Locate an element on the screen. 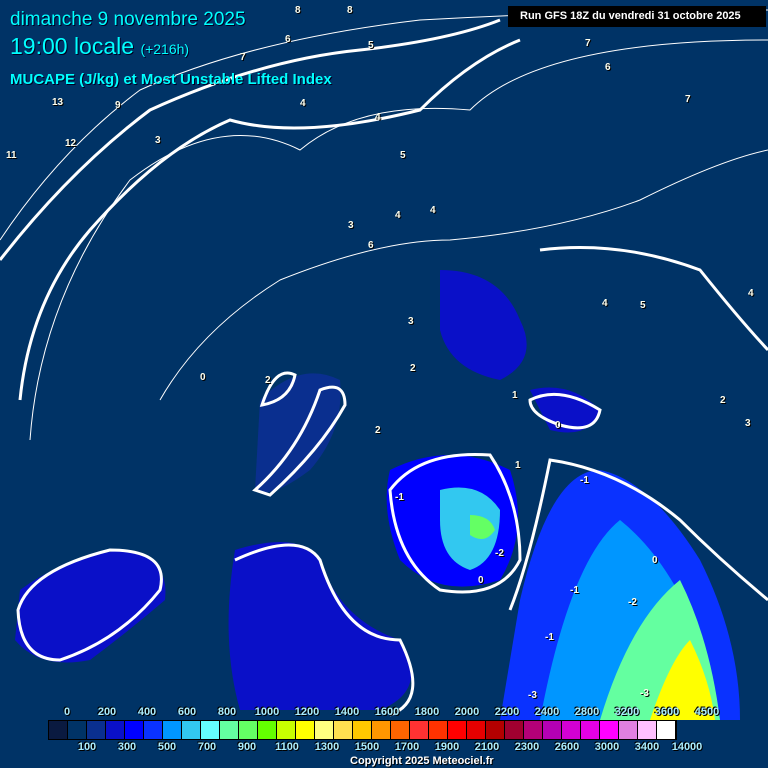 The width and height of the screenshot is (768, 768). forecast-time: 19:00 locale (+216h) is located at coordinates (99, 46).